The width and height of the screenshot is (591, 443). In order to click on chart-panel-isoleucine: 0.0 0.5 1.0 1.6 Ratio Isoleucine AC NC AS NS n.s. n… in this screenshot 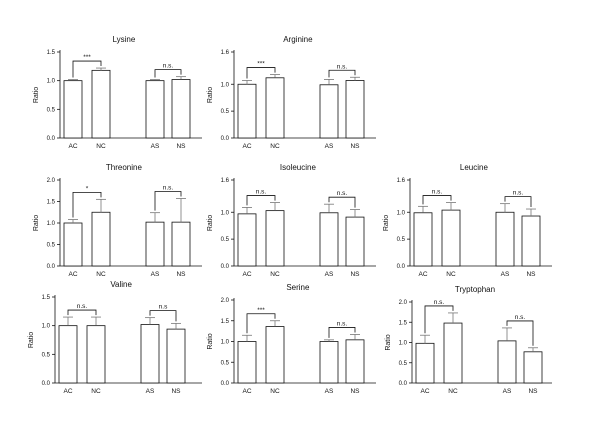, I will do `click(291, 220)`.